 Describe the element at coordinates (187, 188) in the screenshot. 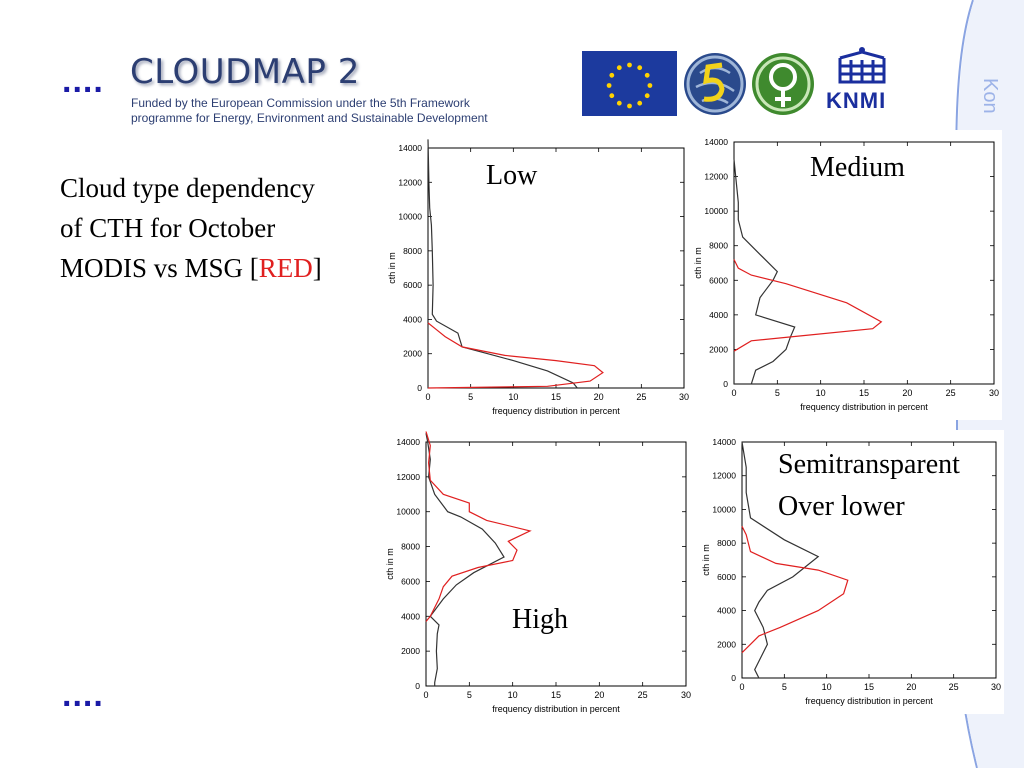

I see `headline-line-1: Cloud type dependency` at that location.